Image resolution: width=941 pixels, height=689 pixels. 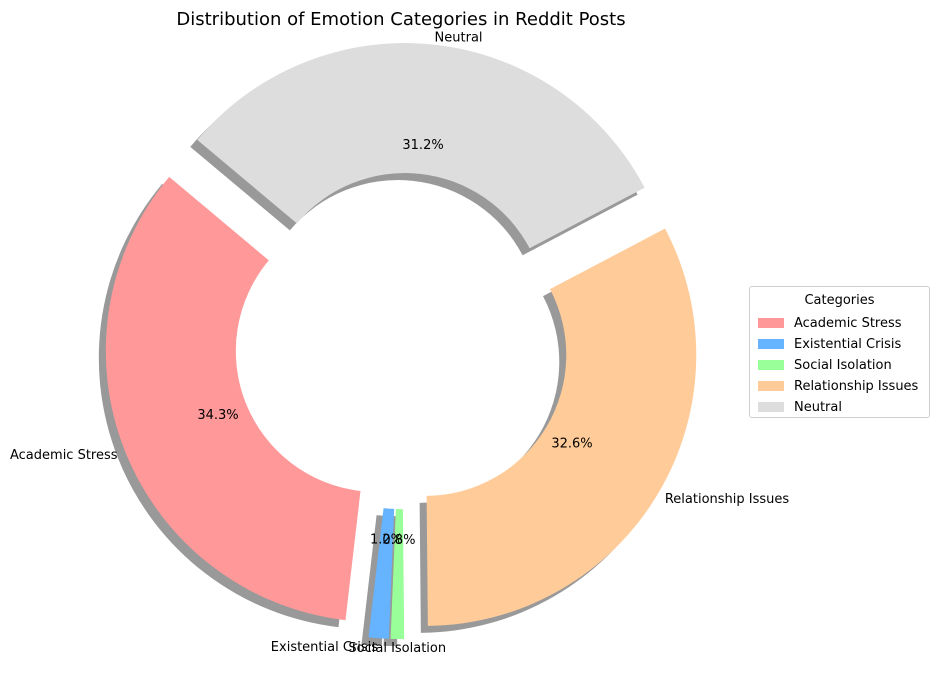 I want to click on label-neutral: Neutral, so click(x=459, y=38).